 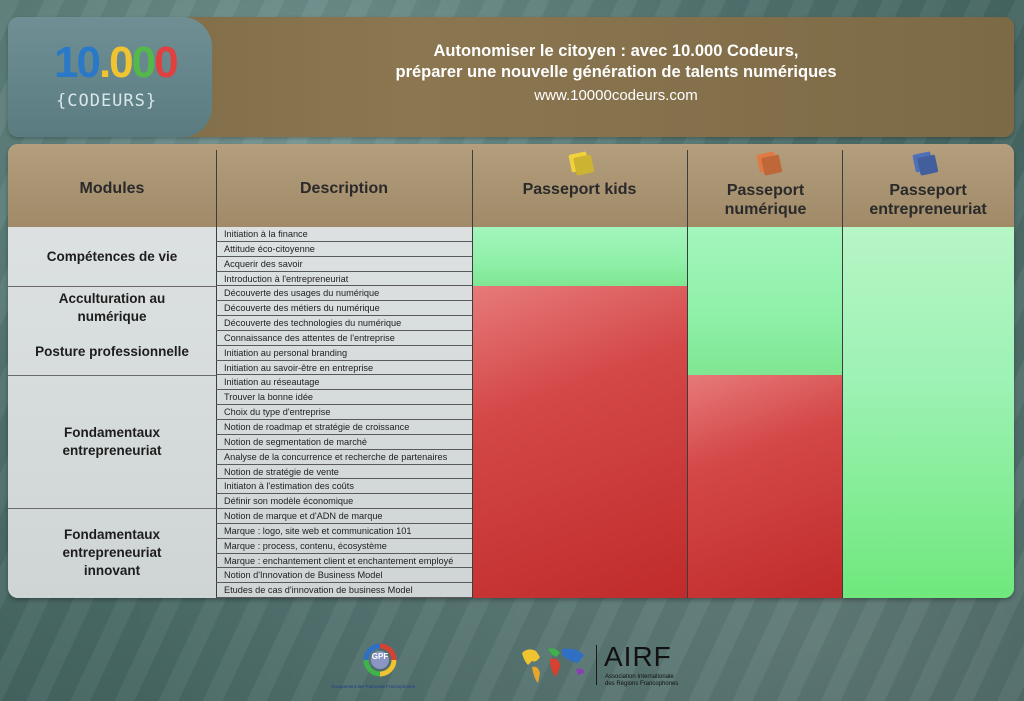 I want to click on description-row: Trouver la bonne idée, so click(x=344, y=398).